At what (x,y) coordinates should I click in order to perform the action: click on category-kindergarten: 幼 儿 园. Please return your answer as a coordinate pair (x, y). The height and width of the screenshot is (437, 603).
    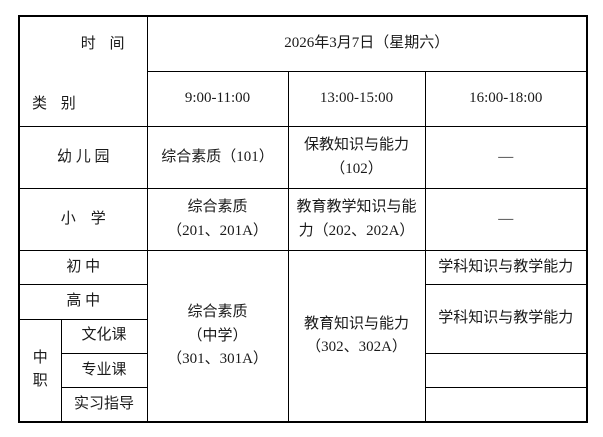
    Looking at the image, I should click on (83, 157).